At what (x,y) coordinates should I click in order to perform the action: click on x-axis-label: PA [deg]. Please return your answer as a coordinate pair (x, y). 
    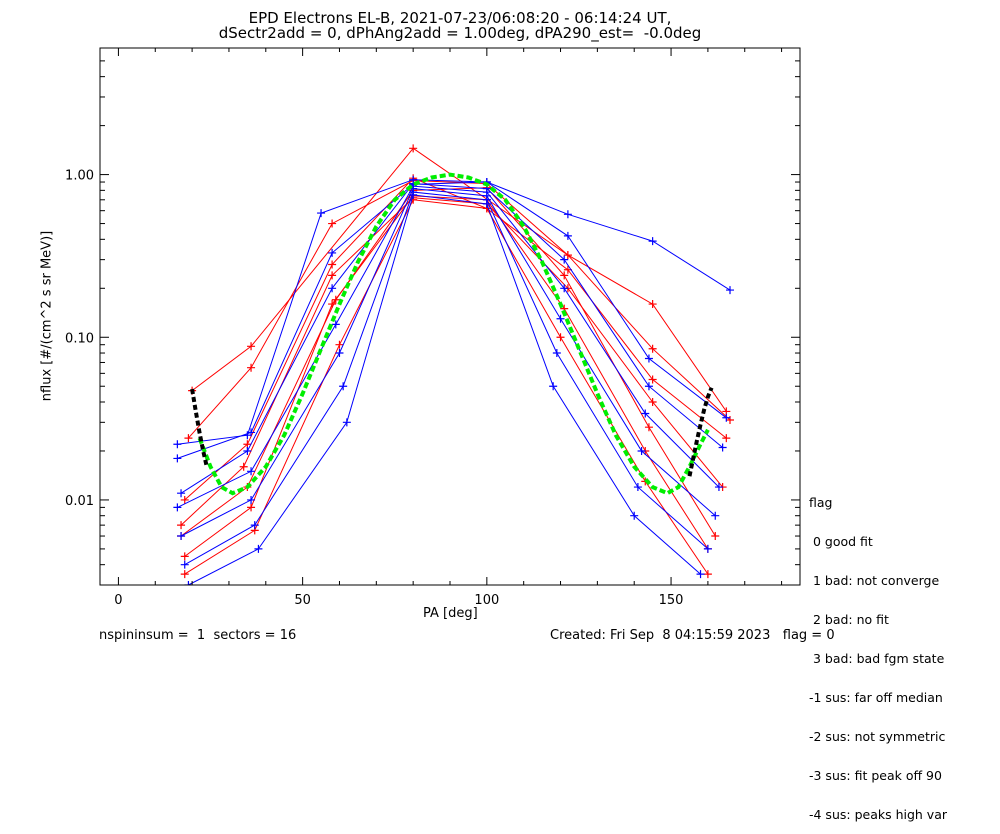
    Looking at the image, I should click on (450, 613).